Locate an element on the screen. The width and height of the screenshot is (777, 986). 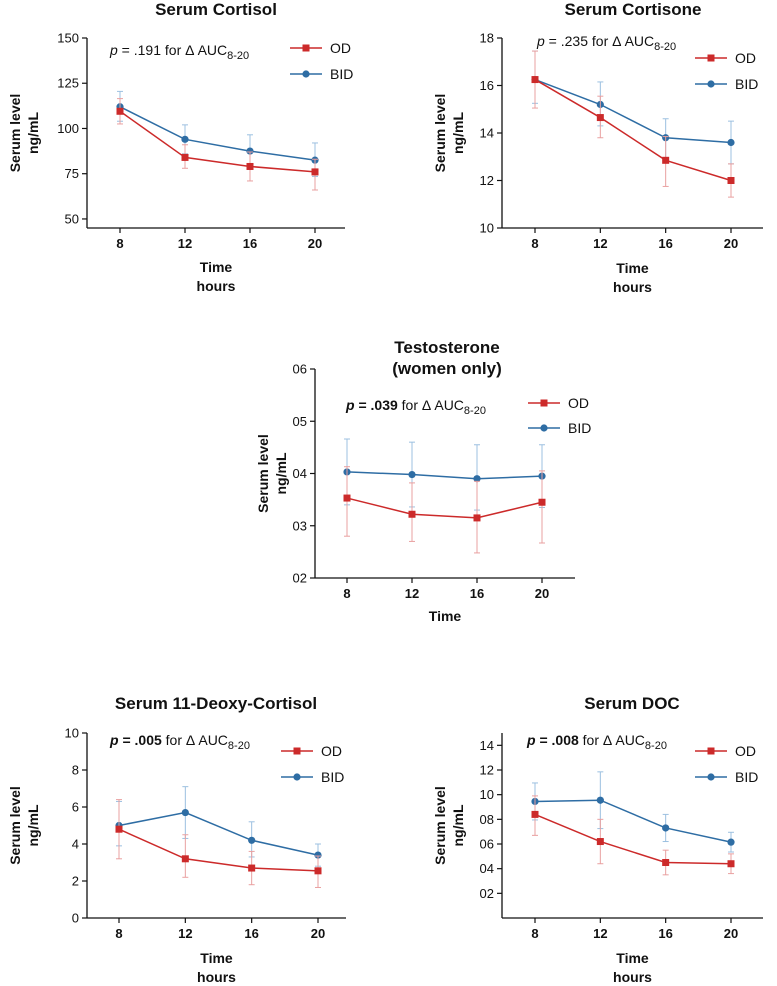
p-value: = .008 is located at coordinates (557, 740).